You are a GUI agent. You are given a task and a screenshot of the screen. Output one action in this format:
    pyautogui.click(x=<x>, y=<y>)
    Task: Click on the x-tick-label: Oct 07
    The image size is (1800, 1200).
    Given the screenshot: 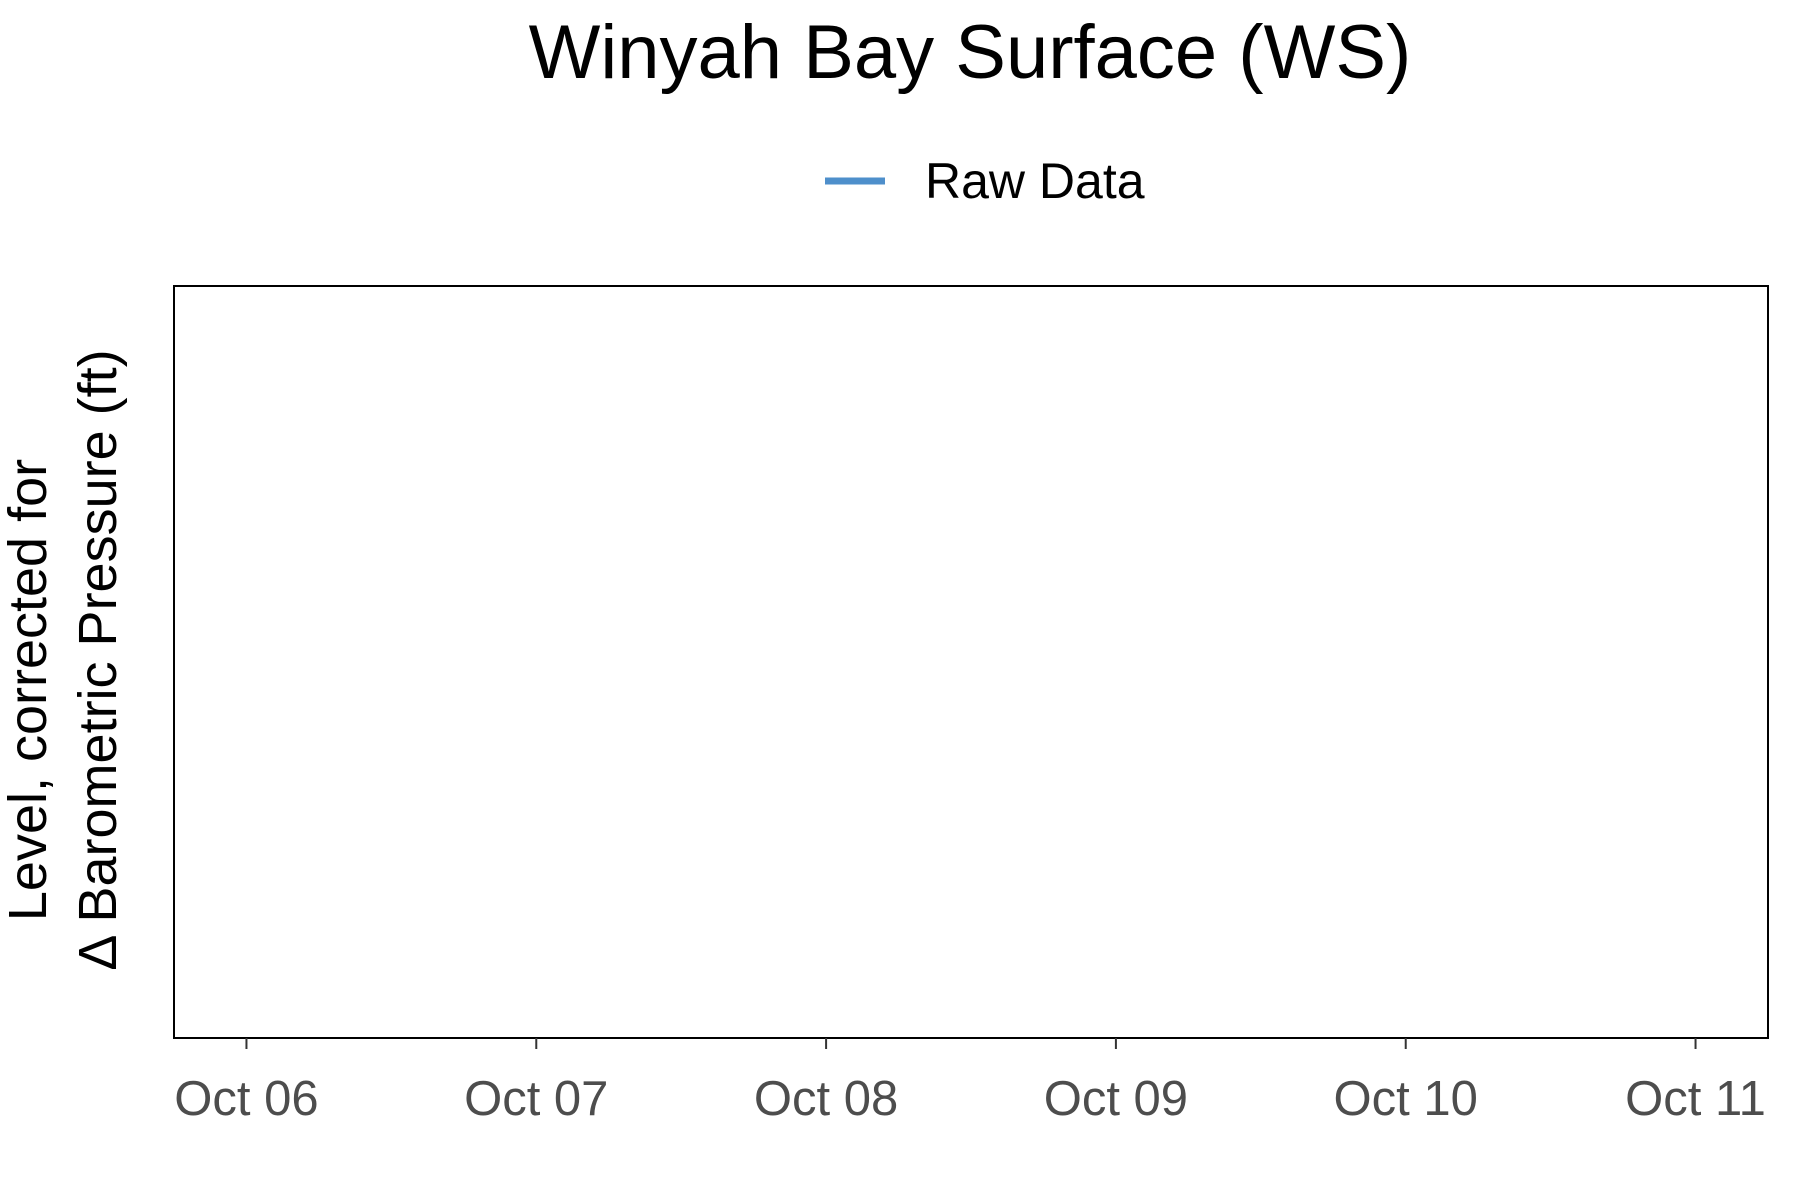 What is the action you would take?
    pyautogui.click(x=536, y=1099)
    